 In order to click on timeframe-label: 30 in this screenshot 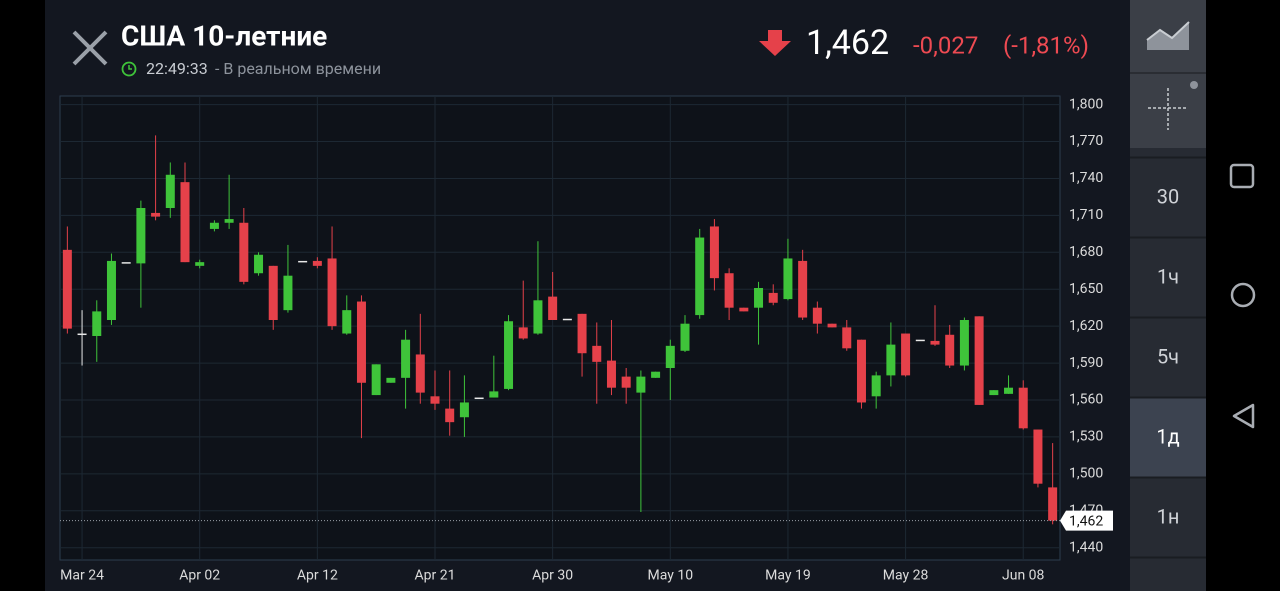, I will do `click(1168, 196)`.